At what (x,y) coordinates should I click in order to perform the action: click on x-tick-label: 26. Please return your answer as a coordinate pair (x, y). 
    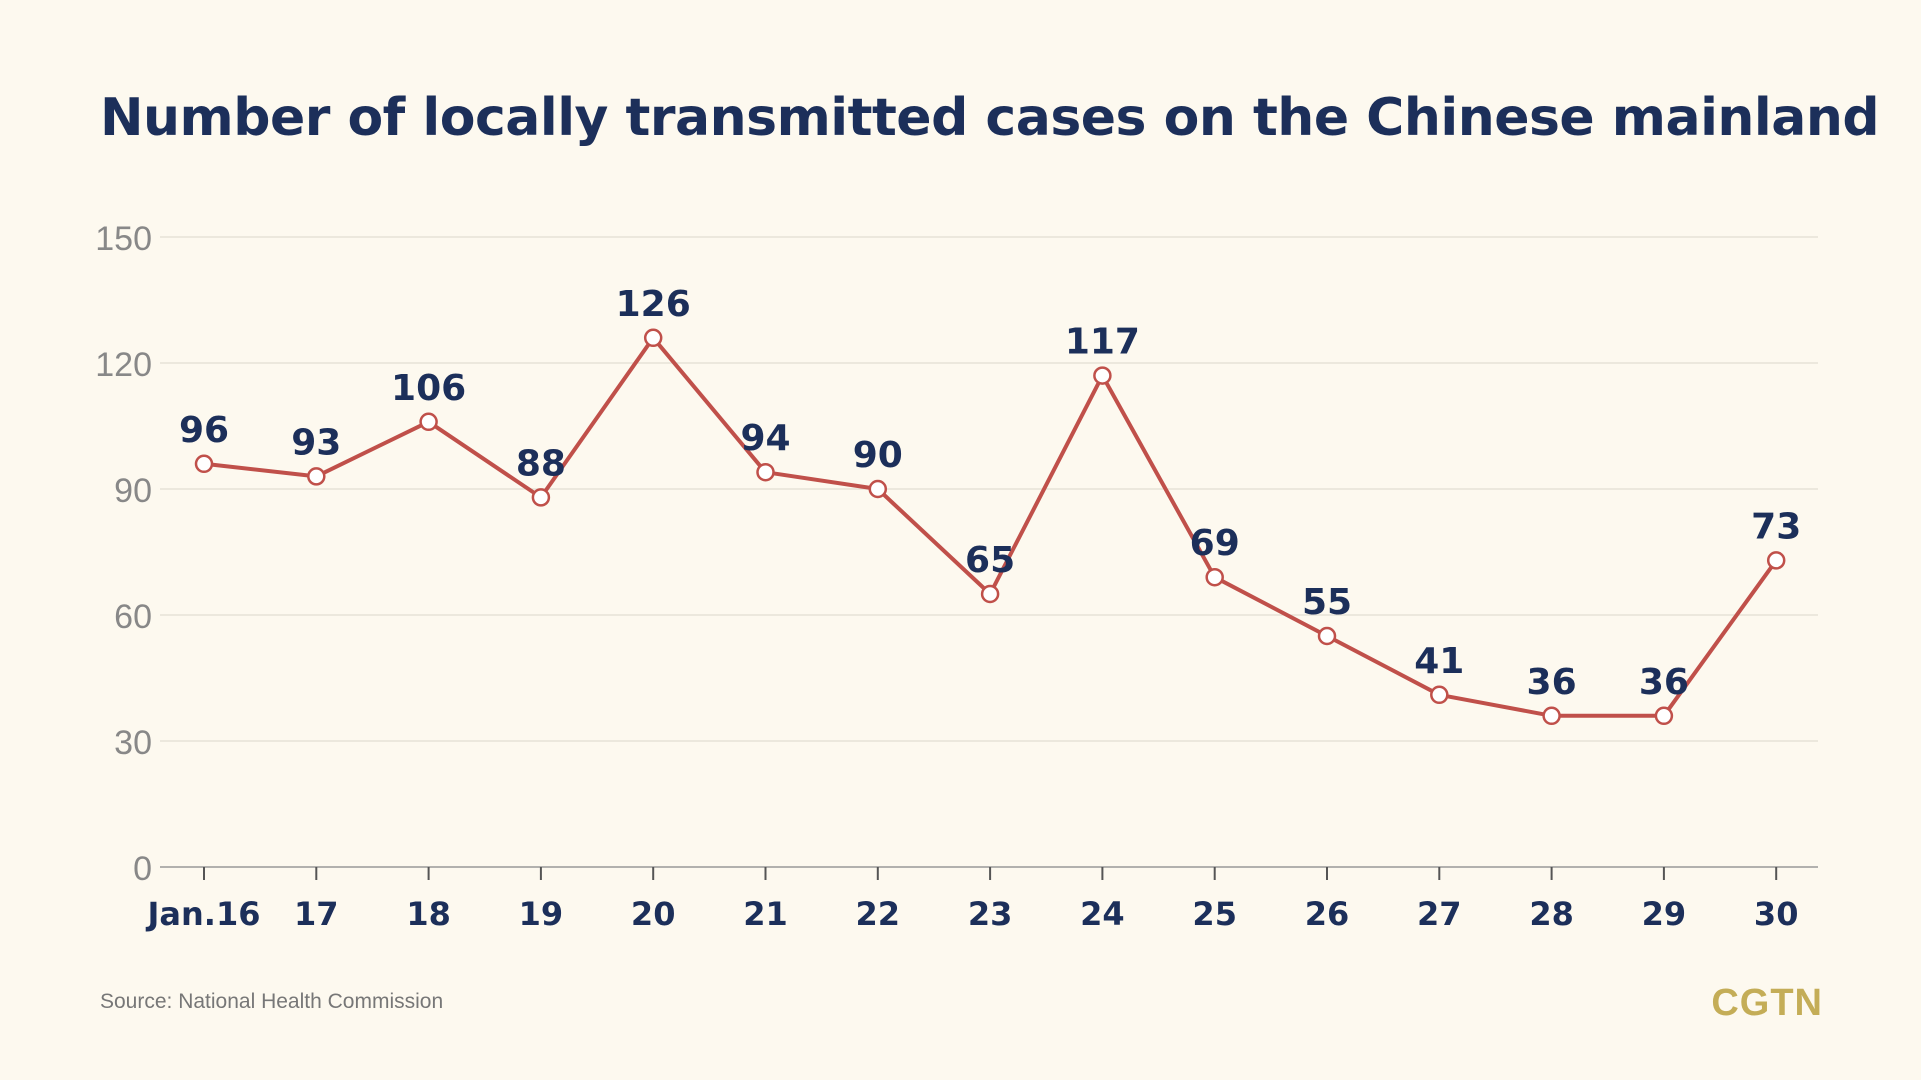
    Looking at the image, I should click on (1327, 914).